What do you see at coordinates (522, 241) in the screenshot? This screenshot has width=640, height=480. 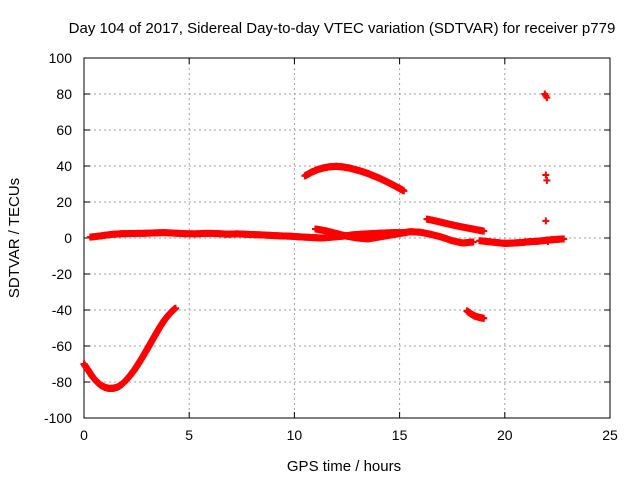 I see `series-near-zero-evening` at bounding box center [522, 241].